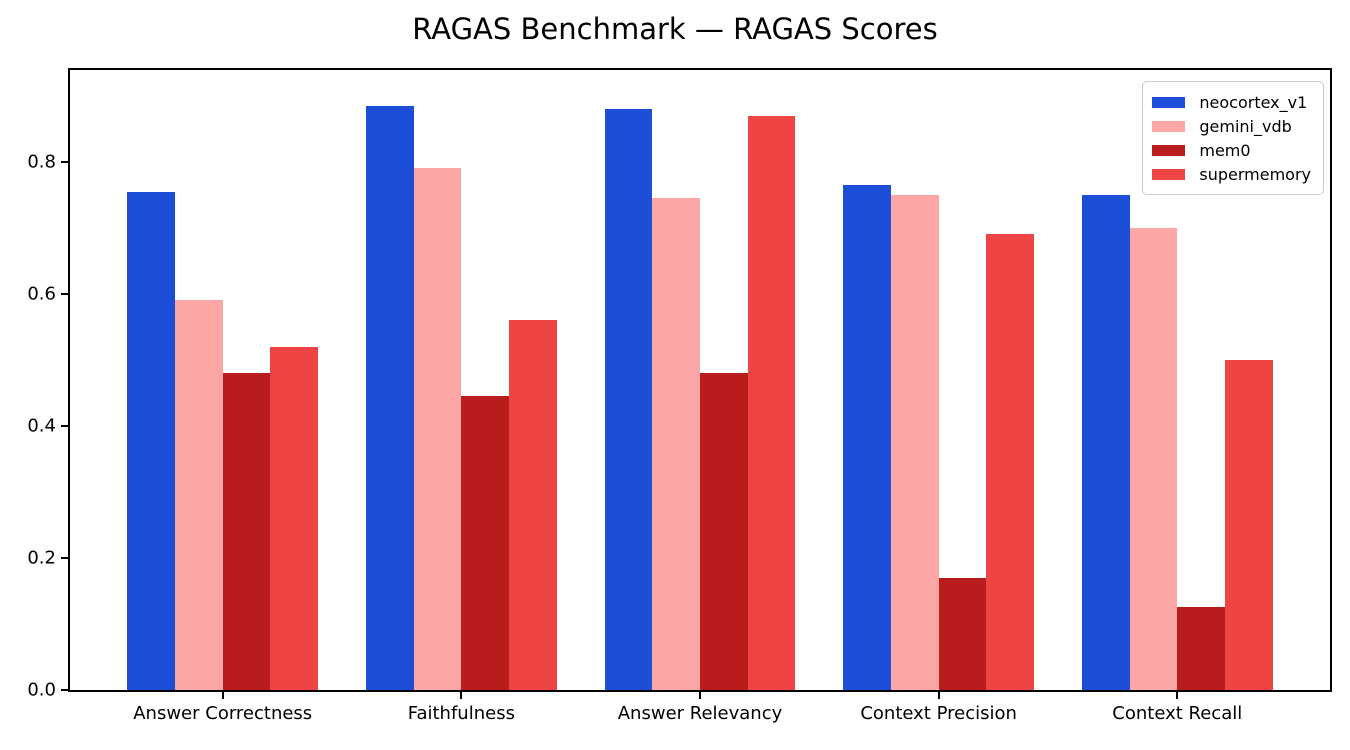  What do you see at coordinates (64, 161) in the screenshot?
I see `y-tick-mark-0.8` at bounding box center [64, 161].